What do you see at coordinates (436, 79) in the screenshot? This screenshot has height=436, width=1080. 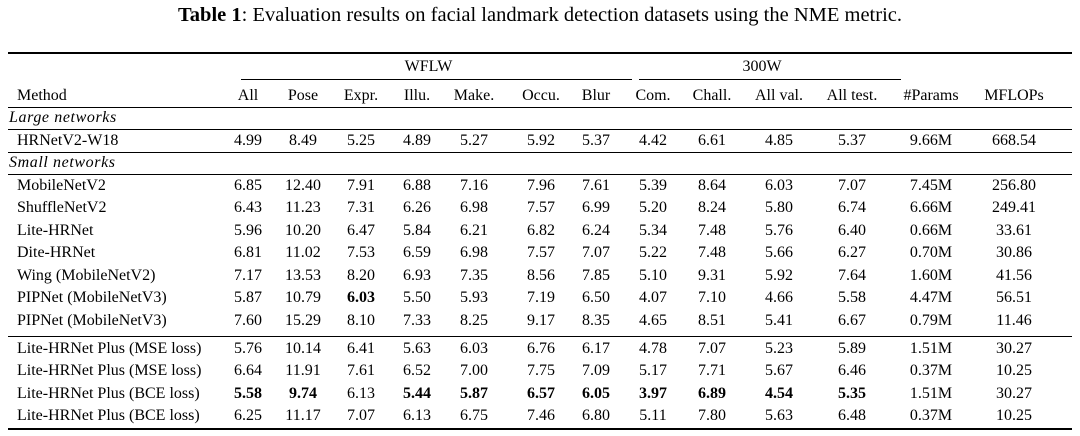 I see `wflw-underline` at bounding box center [436, 79].